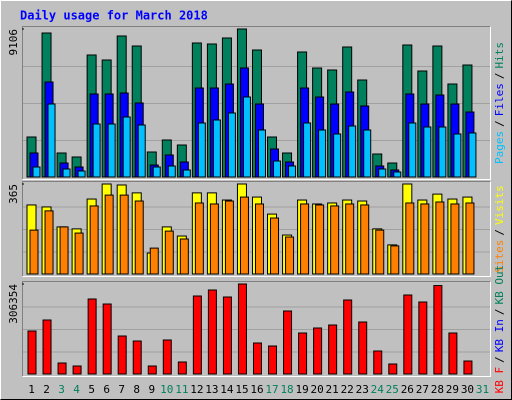 Image resolution: width=512 pixels, height=400 pixels. I want to click on x-tick-label: 15, so click(241, 389).